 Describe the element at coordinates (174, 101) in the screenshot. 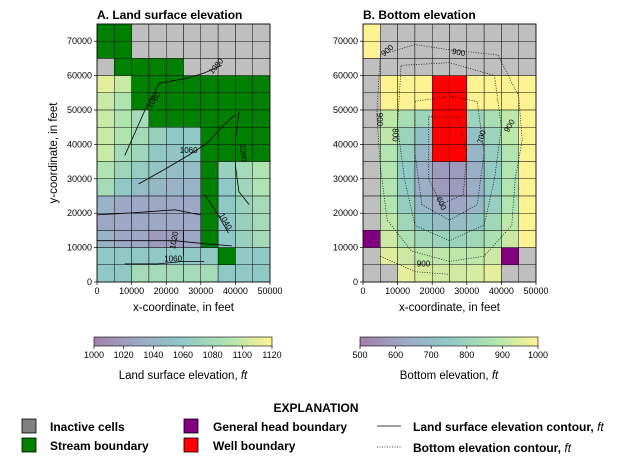

I see `panel-a-cell-r4-c4` at that location.